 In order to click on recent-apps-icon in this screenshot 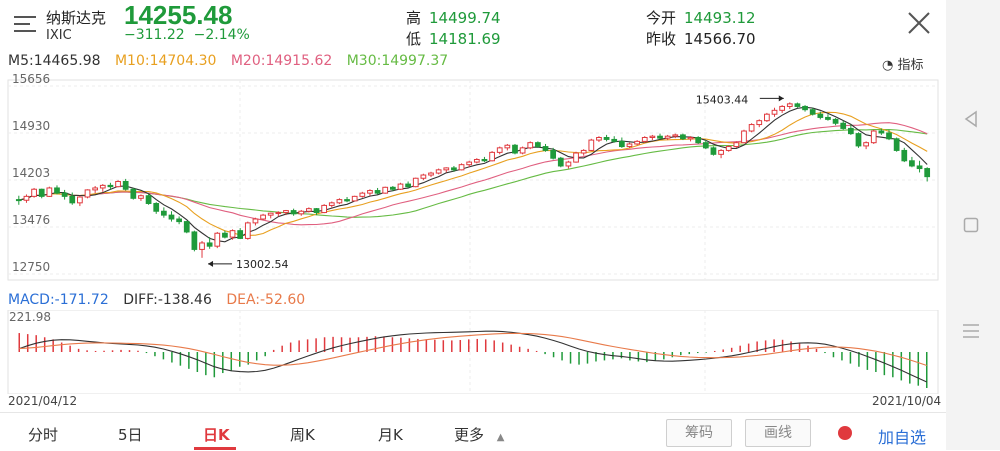, I will do `click(971, 331)`.